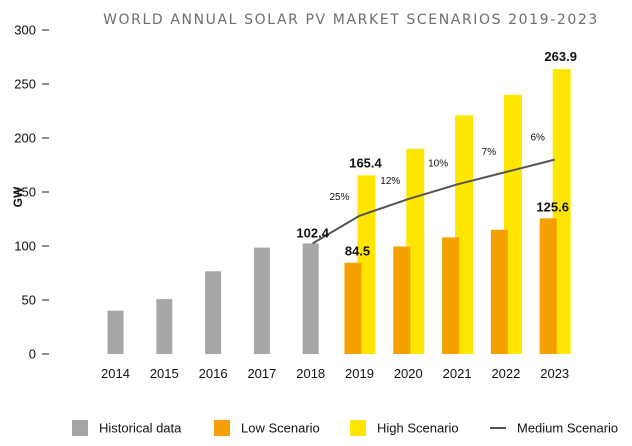 The width and height of the screenshot is (632, 446). Describe the element at coordinates (32, 354) in the screenshot. I see `y-tick-label-0: 0` at that location.